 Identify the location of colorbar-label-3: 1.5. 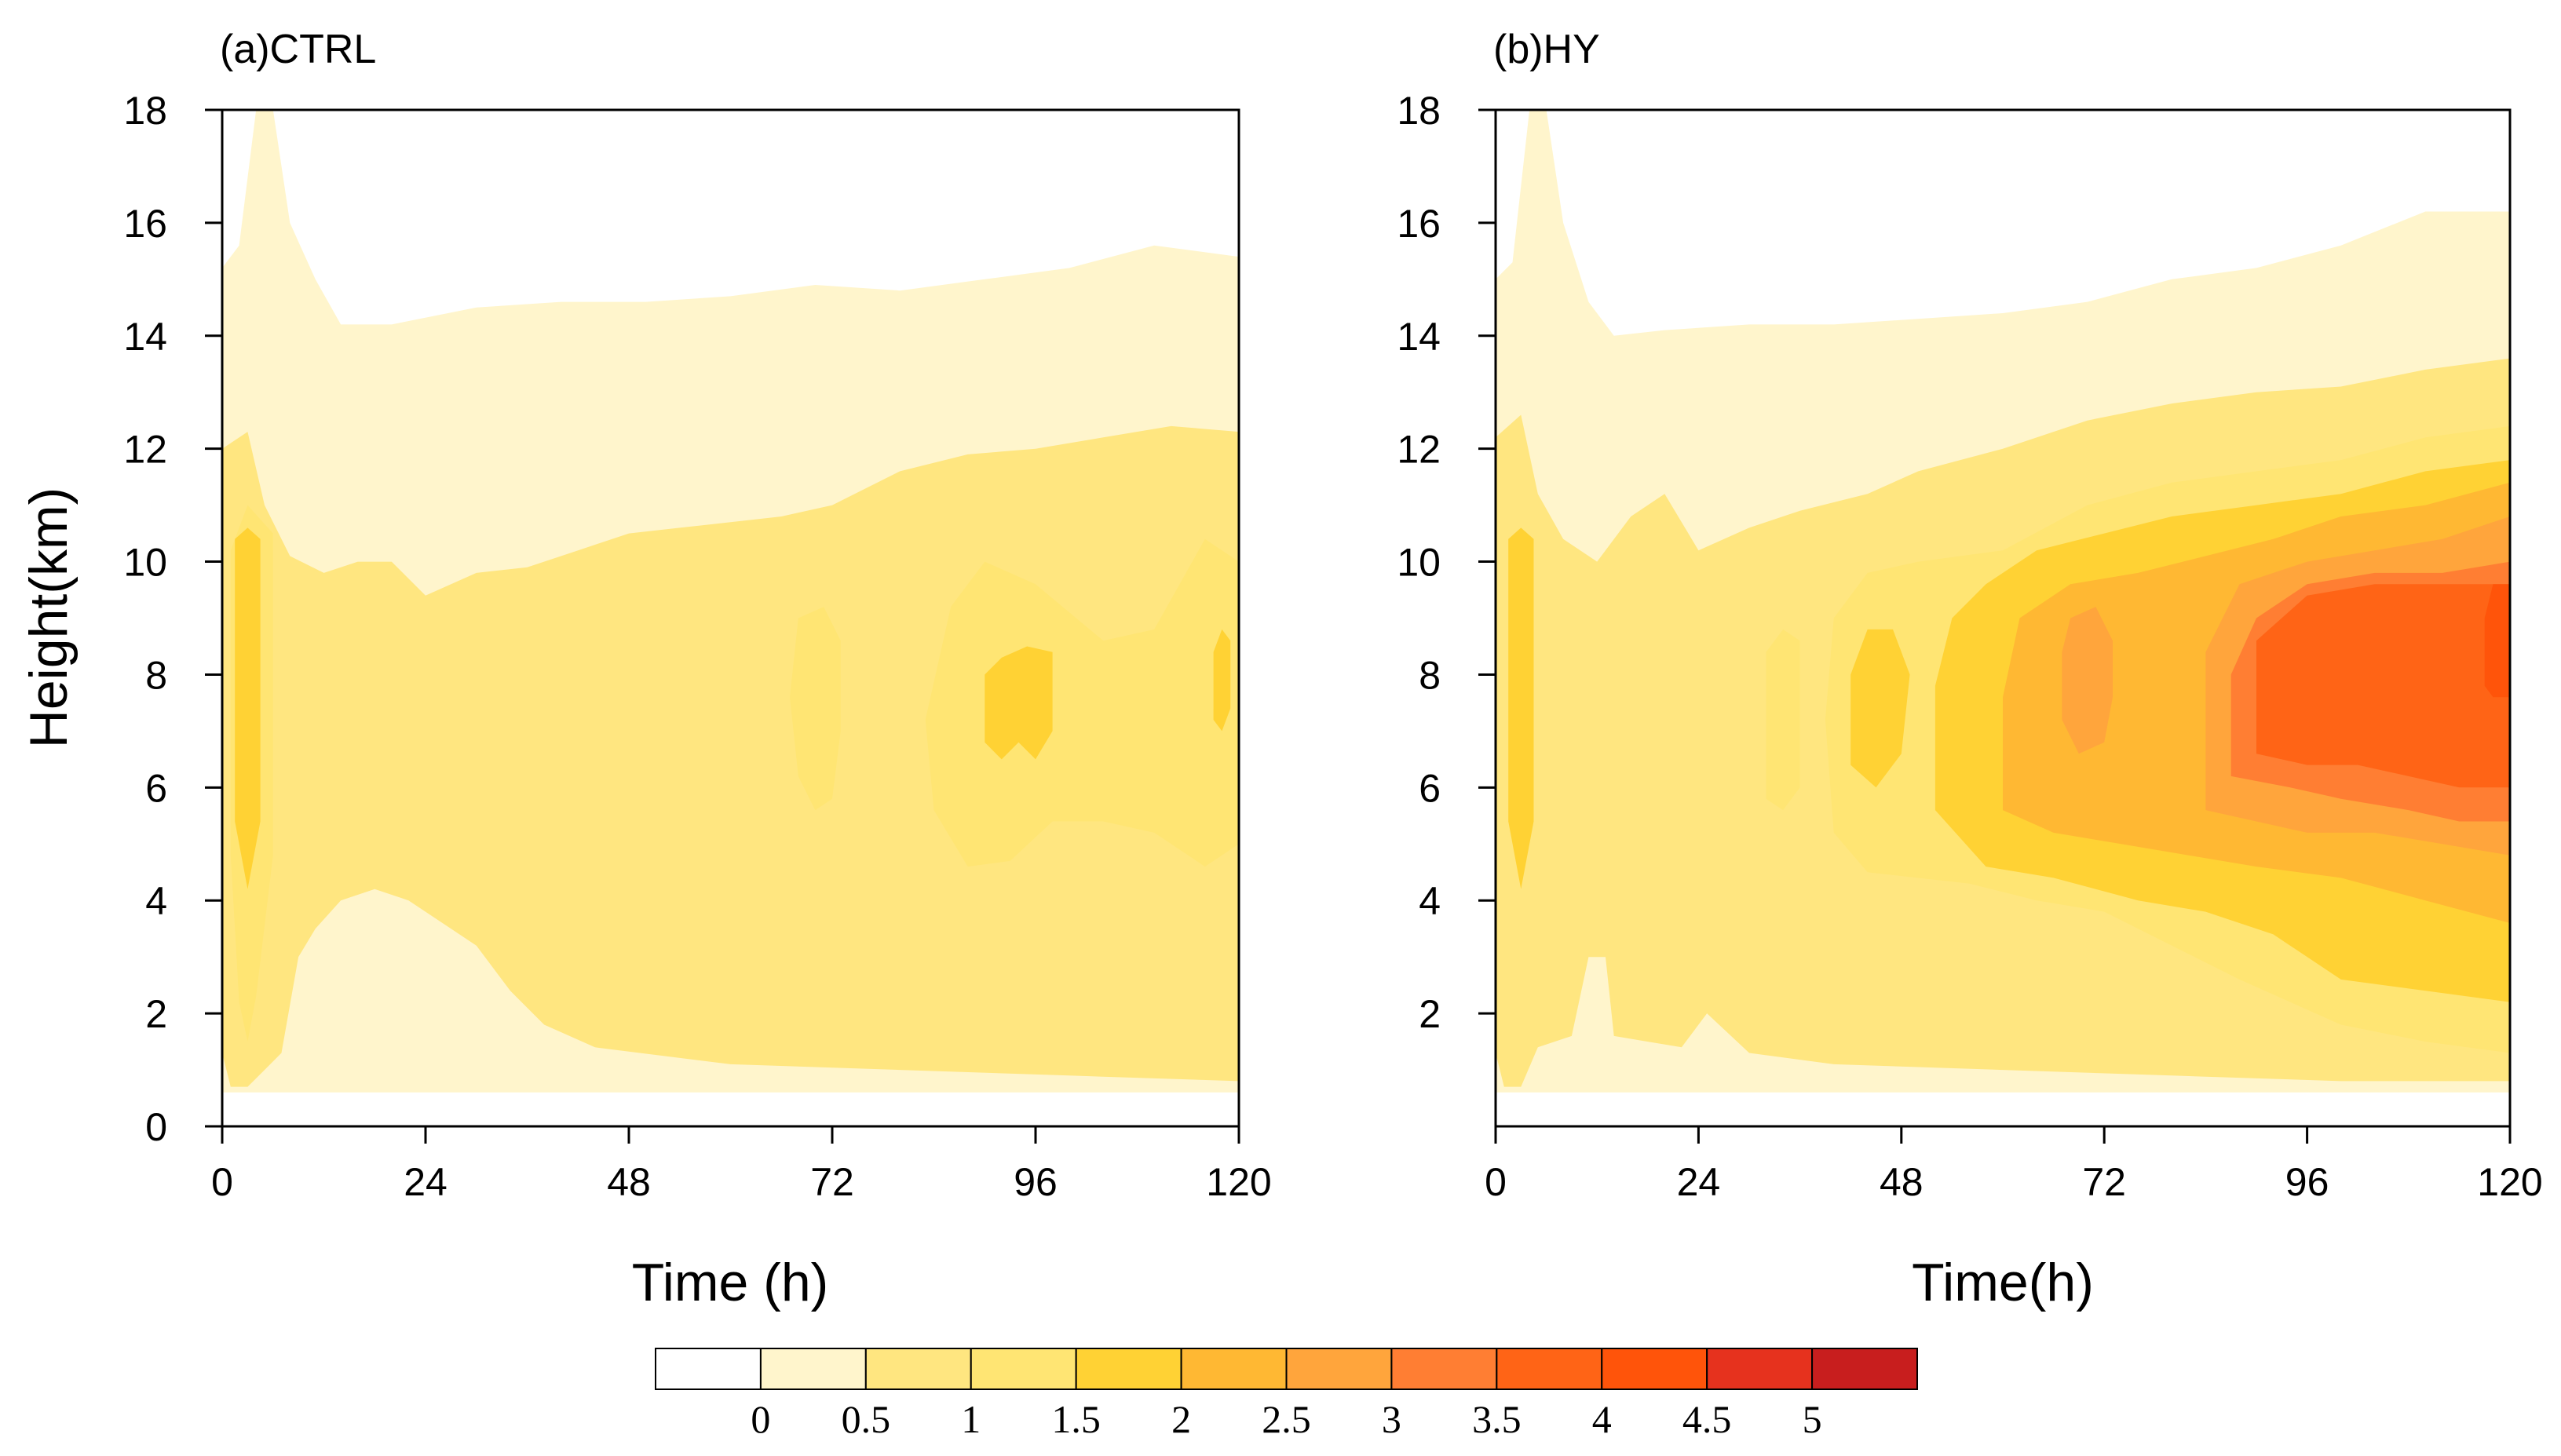
(1076, 1419).